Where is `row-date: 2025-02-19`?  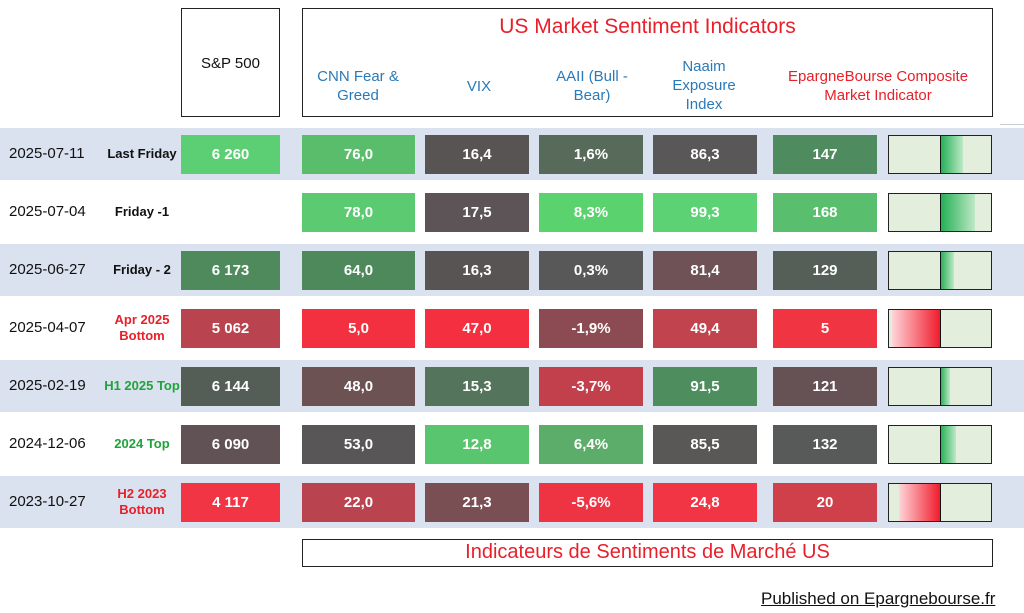 row-date: 2025-02-19 is located at coordinates (47, 385).